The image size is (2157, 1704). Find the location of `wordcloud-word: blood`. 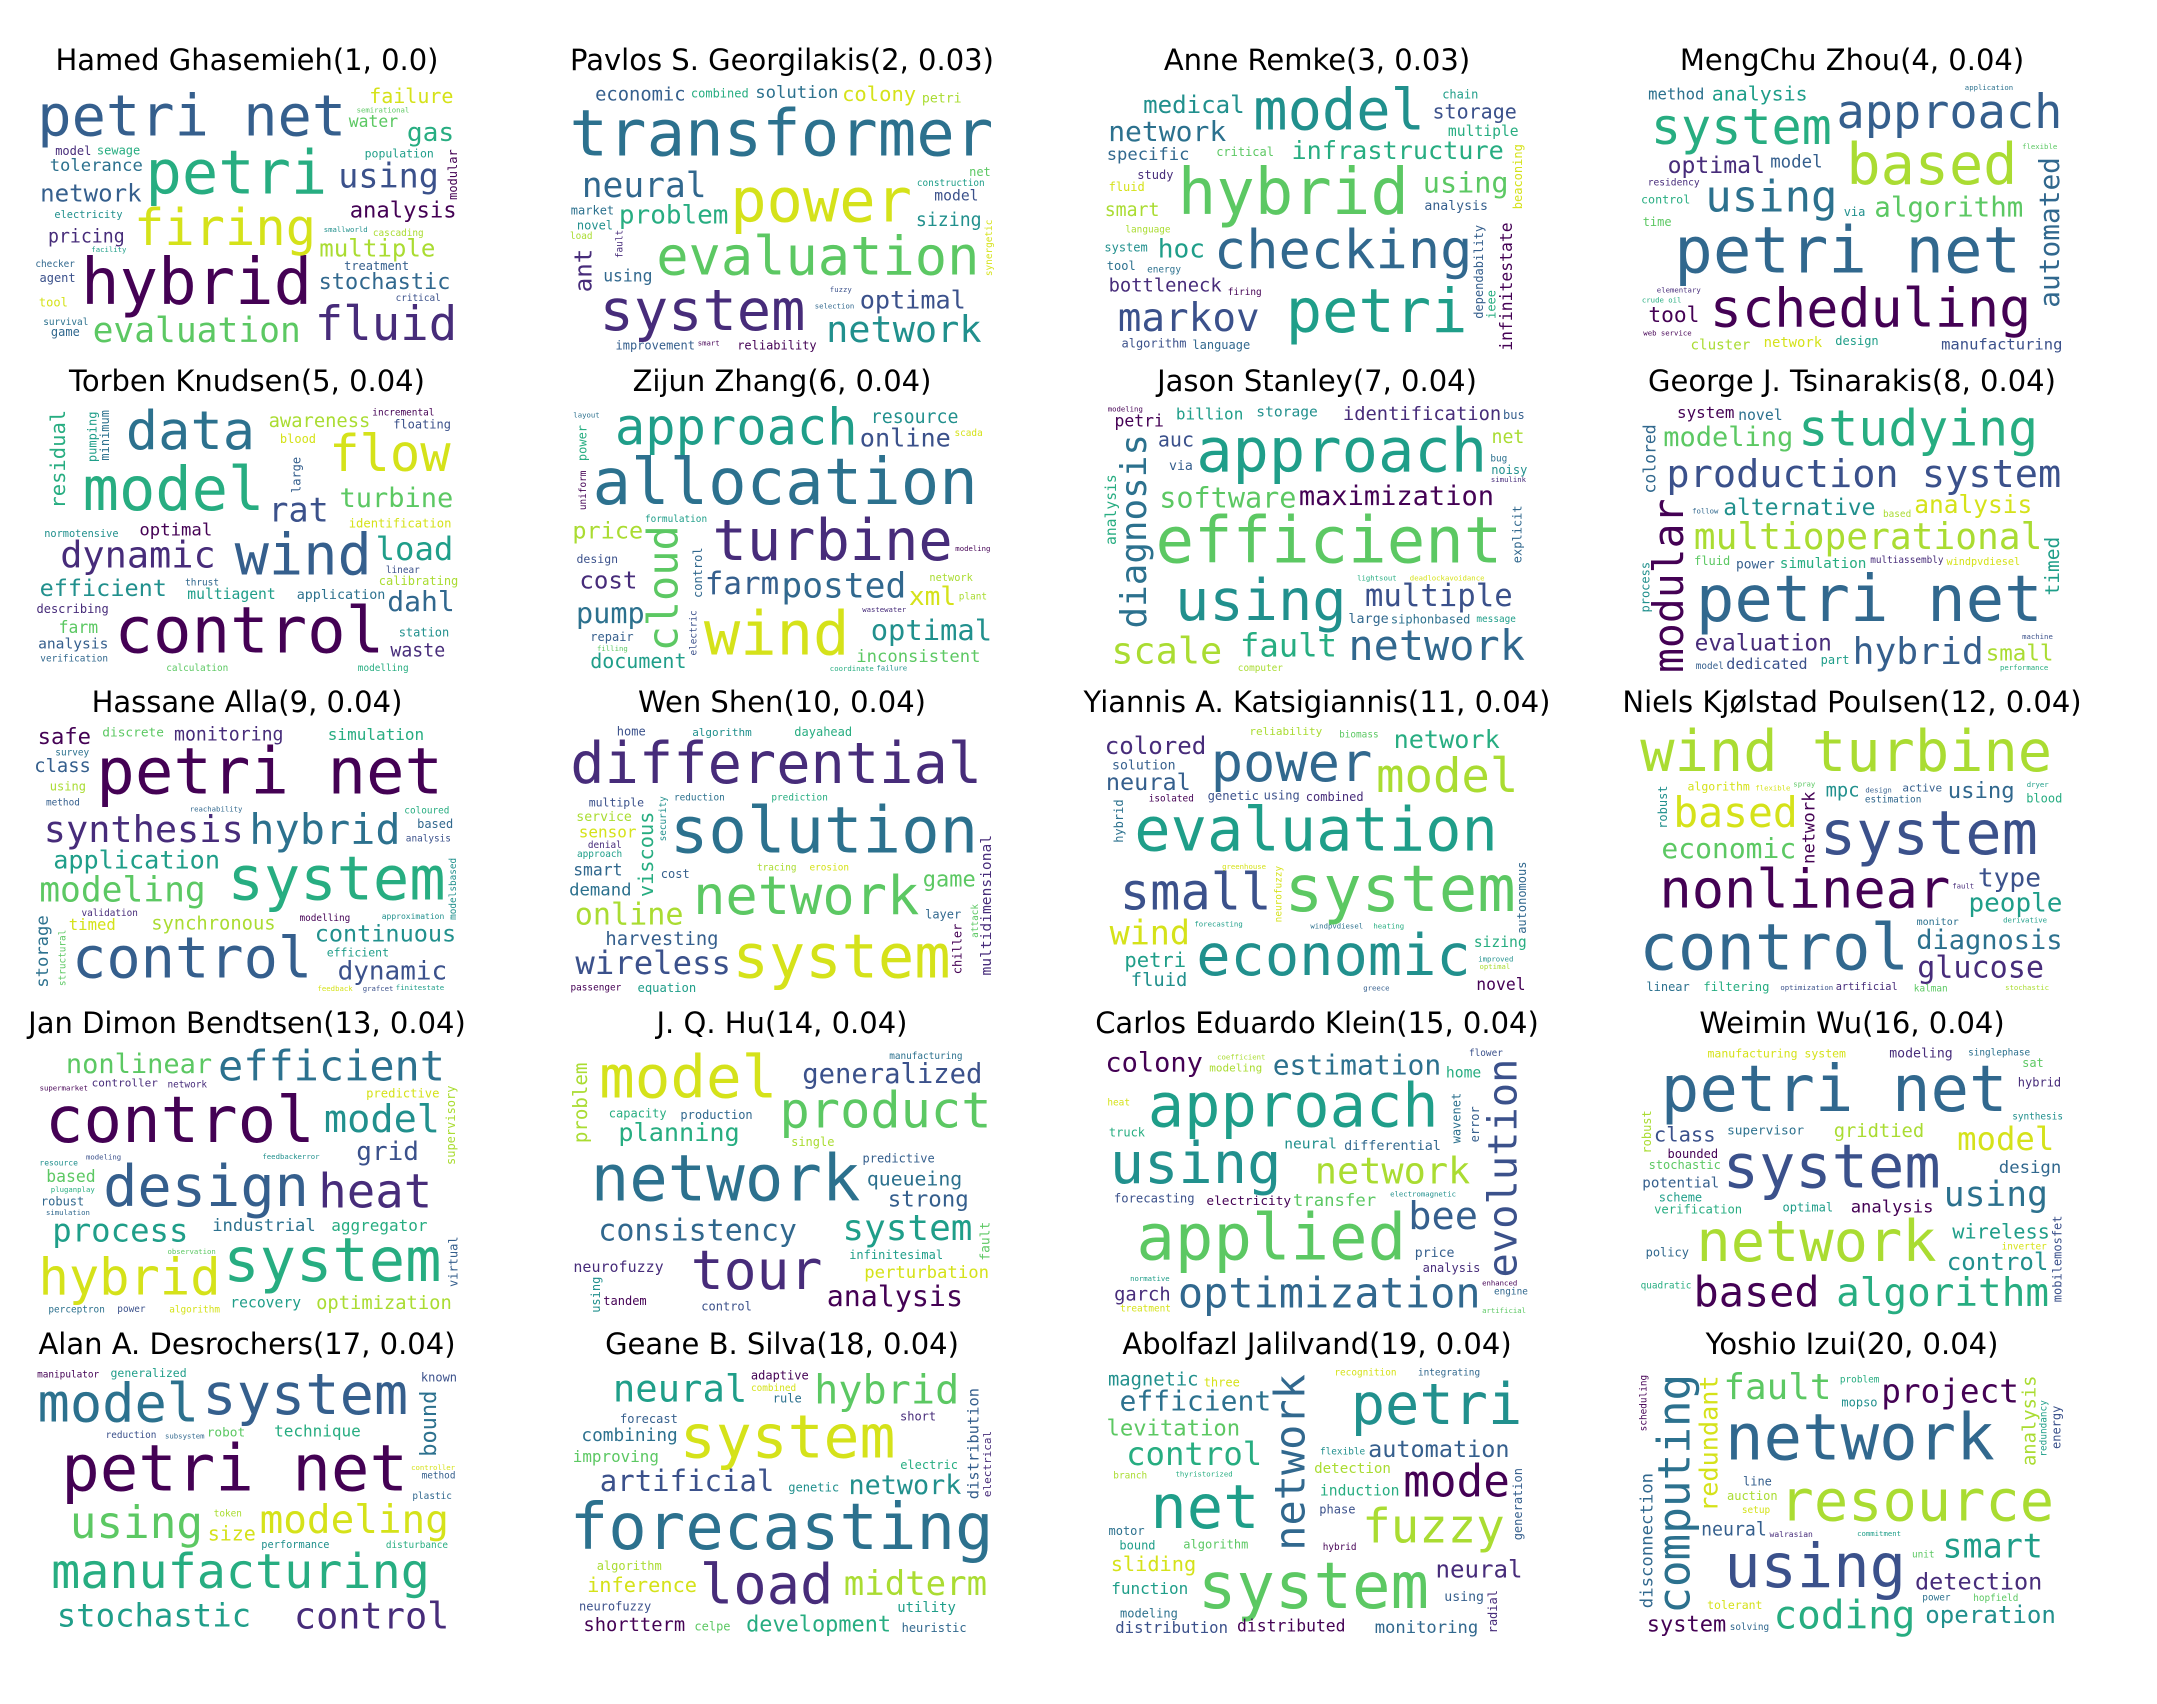

wordcloud-word: blood is located at coordinates (2044, 799).